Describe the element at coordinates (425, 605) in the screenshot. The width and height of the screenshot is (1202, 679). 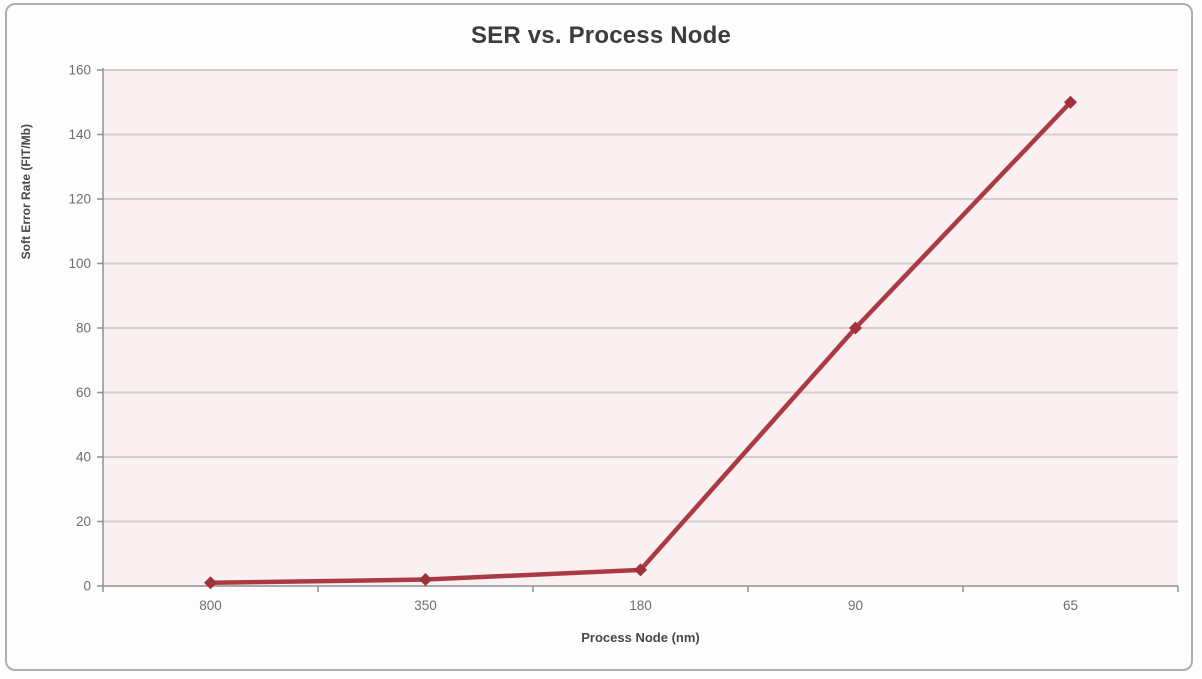
I see `x-tick-label: 350` at that location.